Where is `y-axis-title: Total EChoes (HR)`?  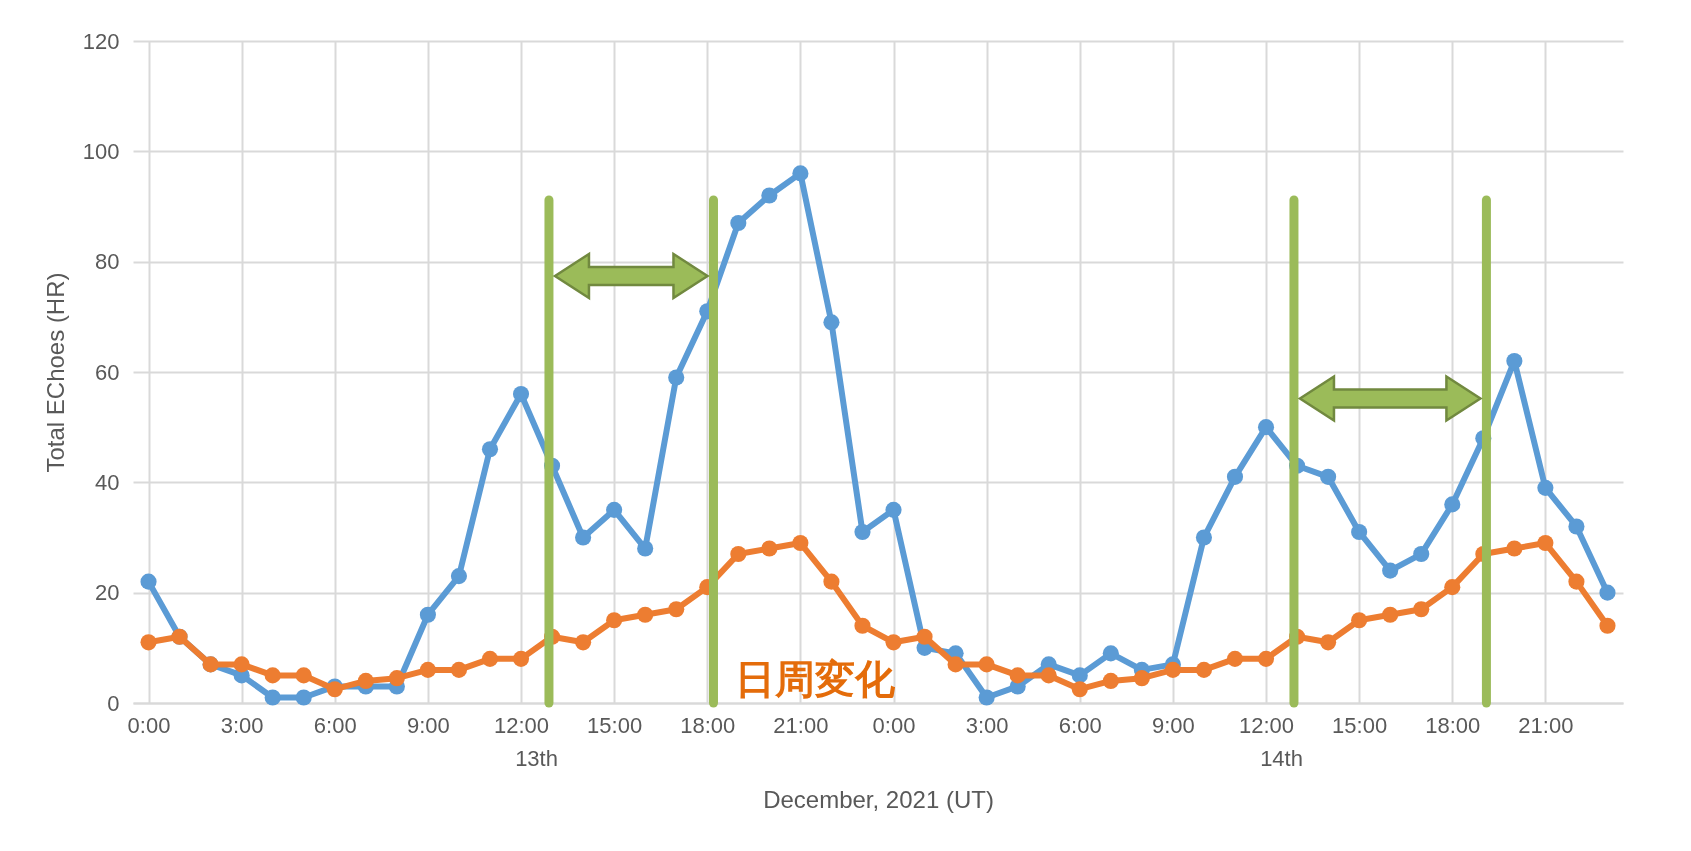 y-axis-title: Total EChoes (HR) is located at coordinates (55, 372).